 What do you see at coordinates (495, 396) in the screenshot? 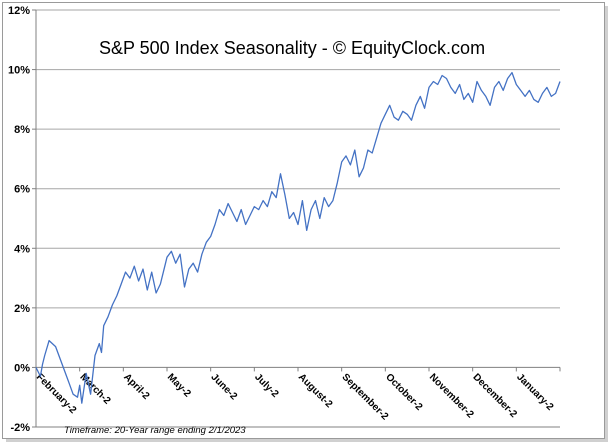
I see `x-tick-label: December-2` at bounding box center [495, 396].